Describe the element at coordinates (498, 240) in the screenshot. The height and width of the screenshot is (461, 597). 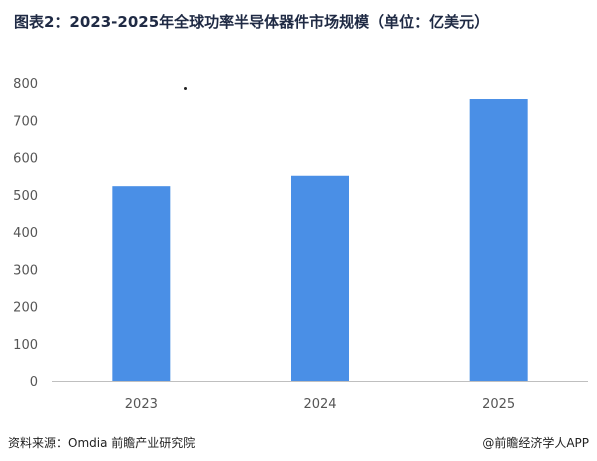
I see `bar-2025` at that location.